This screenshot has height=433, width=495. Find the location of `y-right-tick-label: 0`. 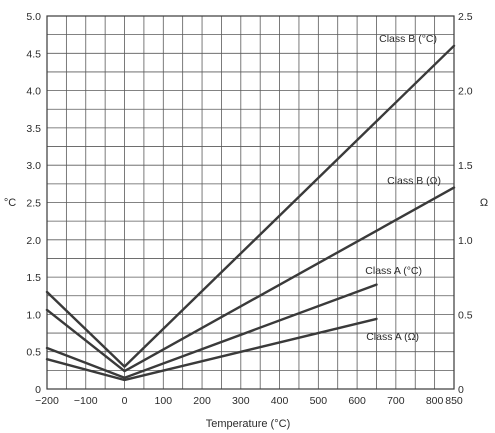

y-right-tick-label: 0 is located at coordinates (461, 390).